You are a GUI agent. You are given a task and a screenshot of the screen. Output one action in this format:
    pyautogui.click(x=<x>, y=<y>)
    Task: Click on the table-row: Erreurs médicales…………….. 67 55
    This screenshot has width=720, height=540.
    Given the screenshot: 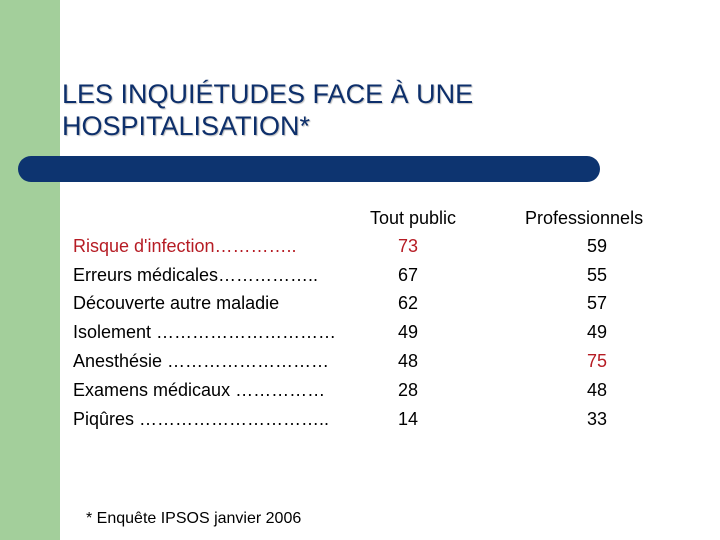 What is the action you would take?
    pyautogui.click(x=360, y=278)
    